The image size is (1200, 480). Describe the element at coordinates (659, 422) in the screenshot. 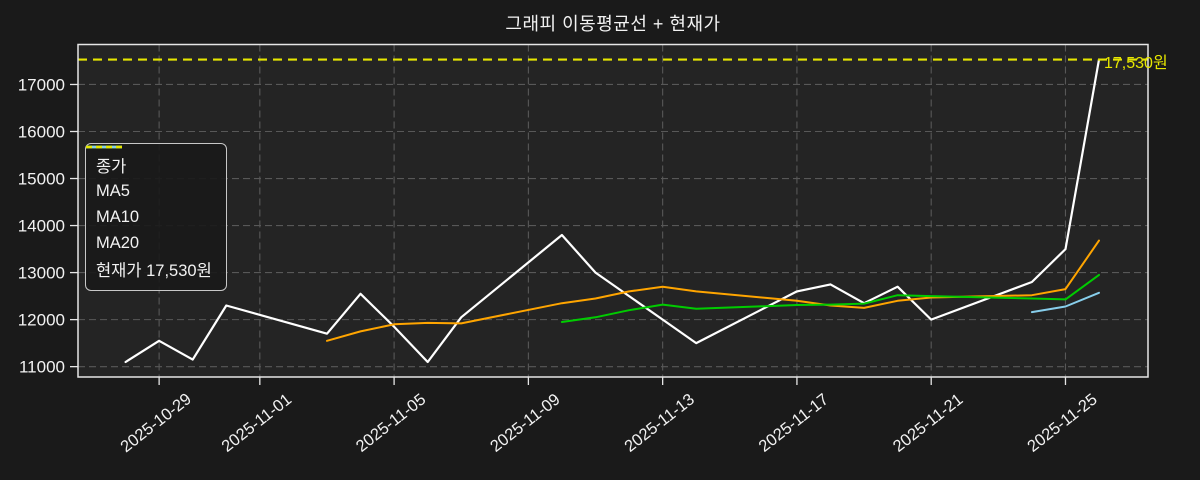

I see `x-tick-label: 2025-11-13` at that location.